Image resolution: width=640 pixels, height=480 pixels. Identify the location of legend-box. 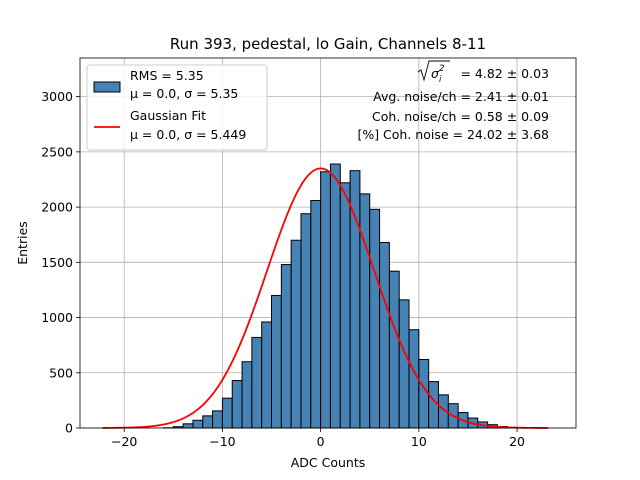
(177, 107).